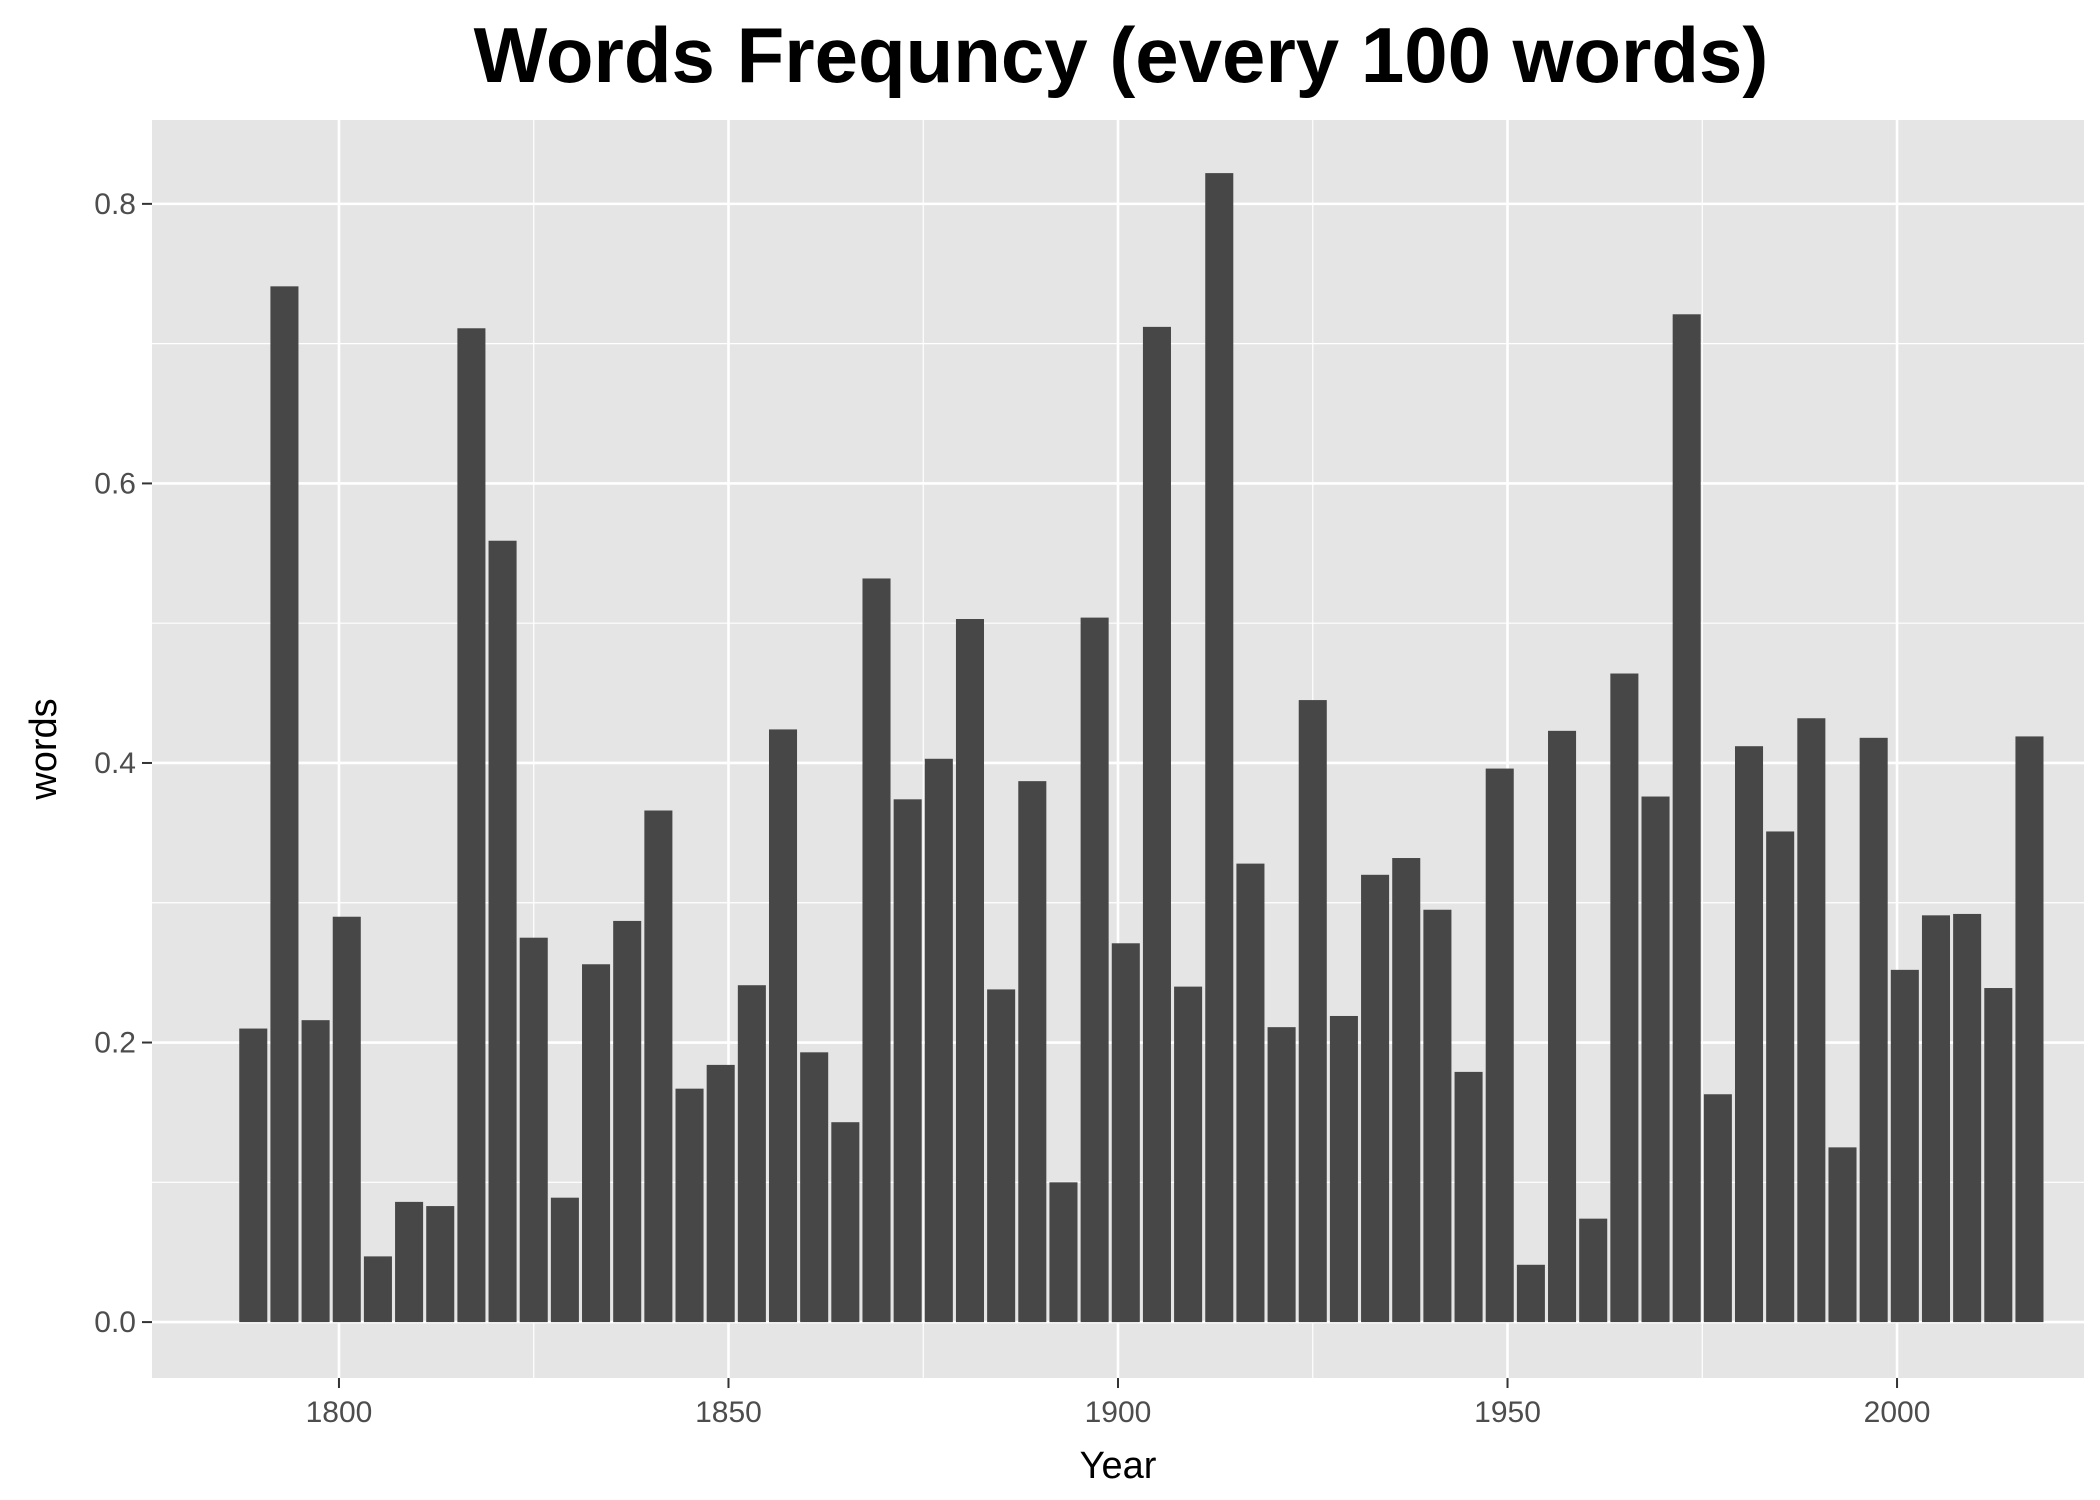 The width and height of the screenshot is (2100, 1500). What do you see at coordinates (339, 1412) in the screenshot?
I see `x-tick-label: 1800` at bounding box center [339, 1412].